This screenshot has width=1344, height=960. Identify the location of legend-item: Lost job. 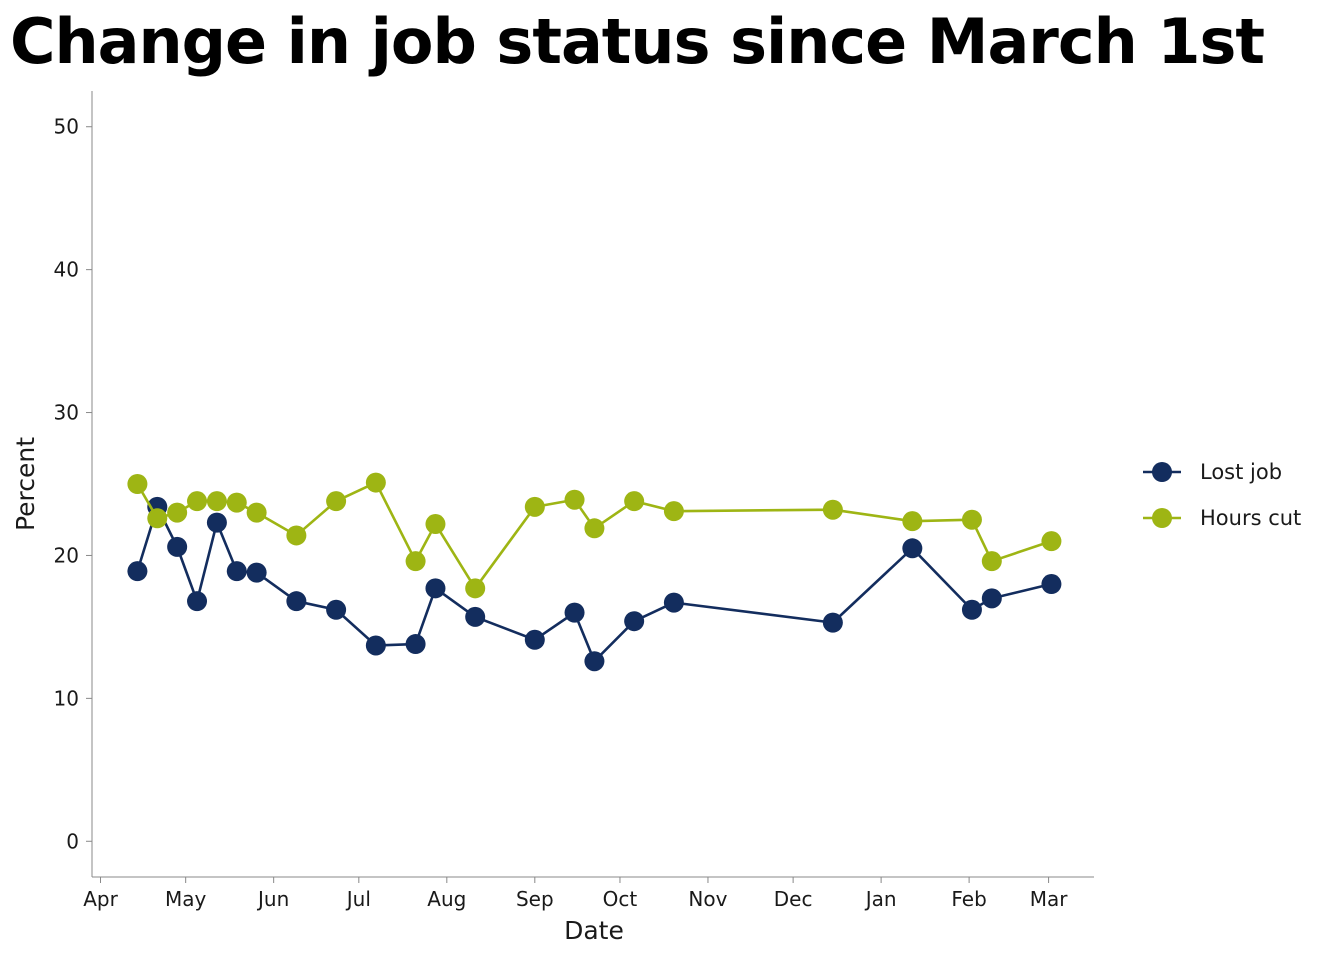
(1212, 472).